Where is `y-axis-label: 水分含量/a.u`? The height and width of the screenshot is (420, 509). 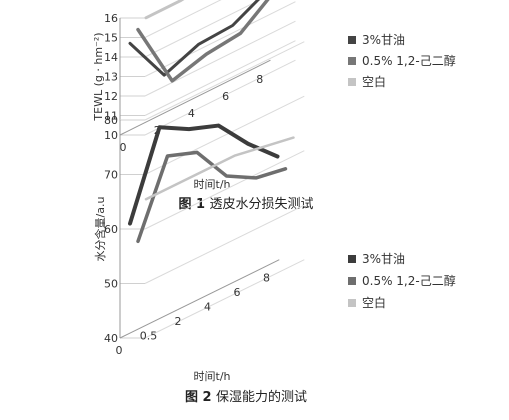 y-axis-label: 水分含量/a.u is located at coordinates (100, 229).